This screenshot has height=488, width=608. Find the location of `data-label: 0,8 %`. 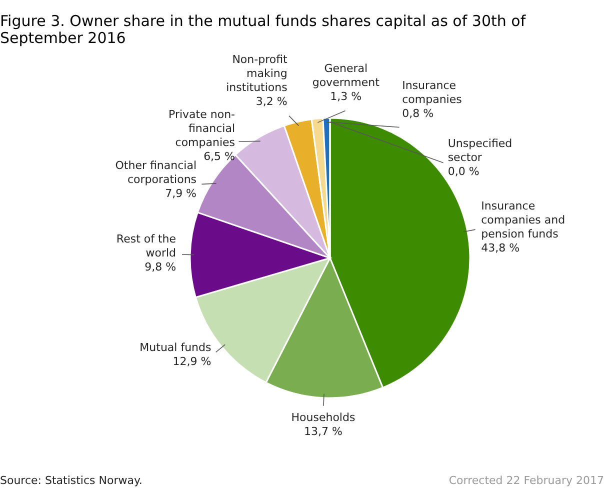

data-label: 0,8 % is located at coordinates (418, 113).